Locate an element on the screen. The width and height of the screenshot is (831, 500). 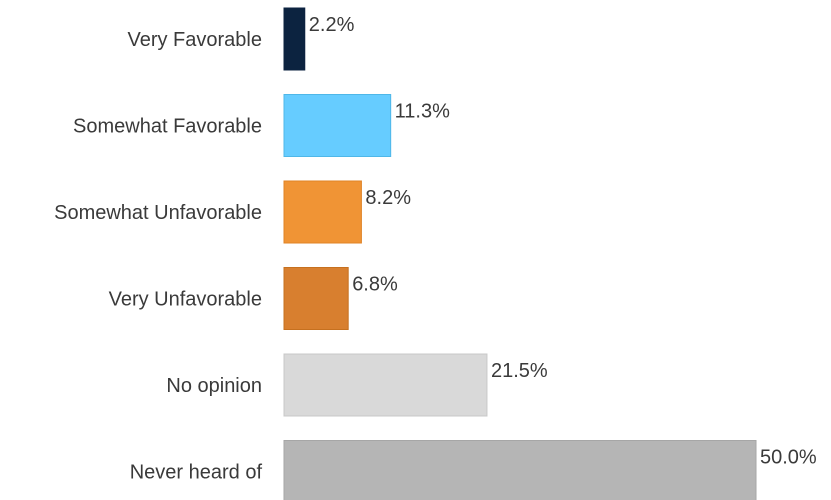
value-label: 21.5% is located at coordinates (519, 371).